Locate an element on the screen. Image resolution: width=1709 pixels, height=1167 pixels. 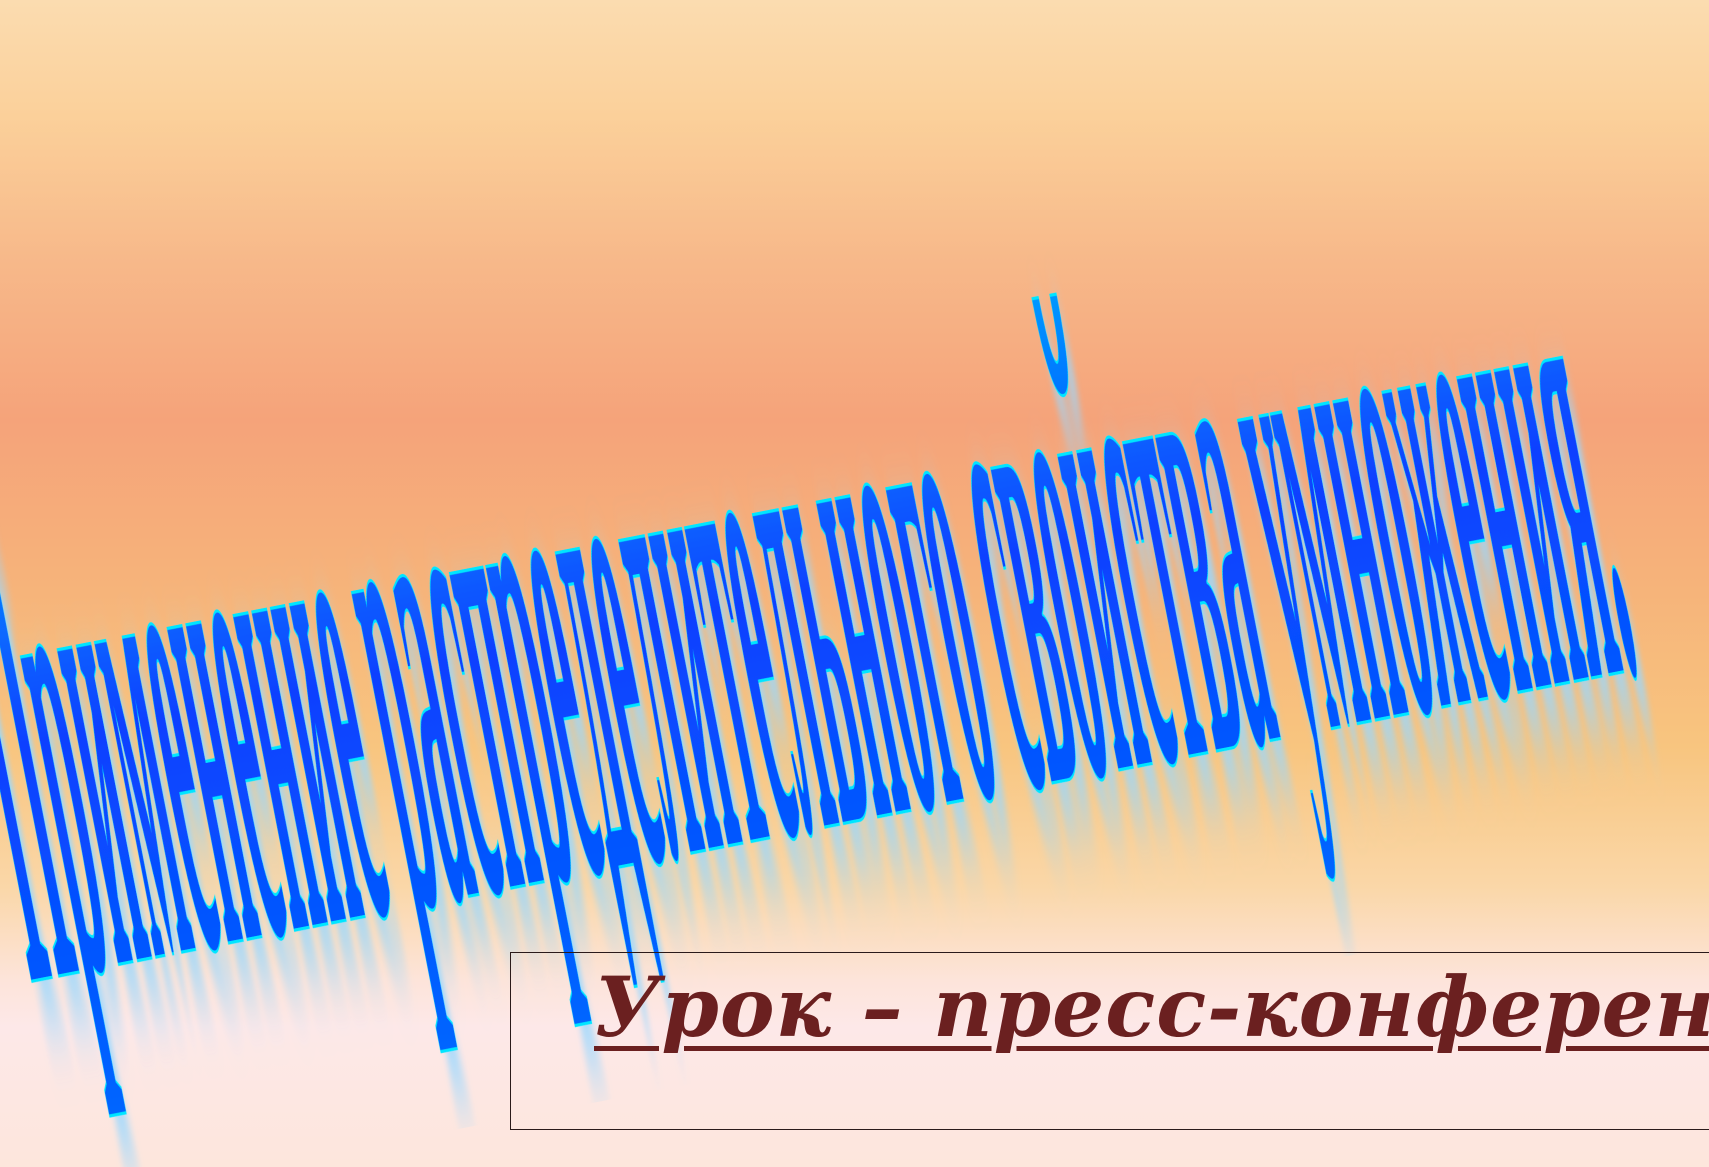
subtitle-frame is located at coordinates (1109, 1041).